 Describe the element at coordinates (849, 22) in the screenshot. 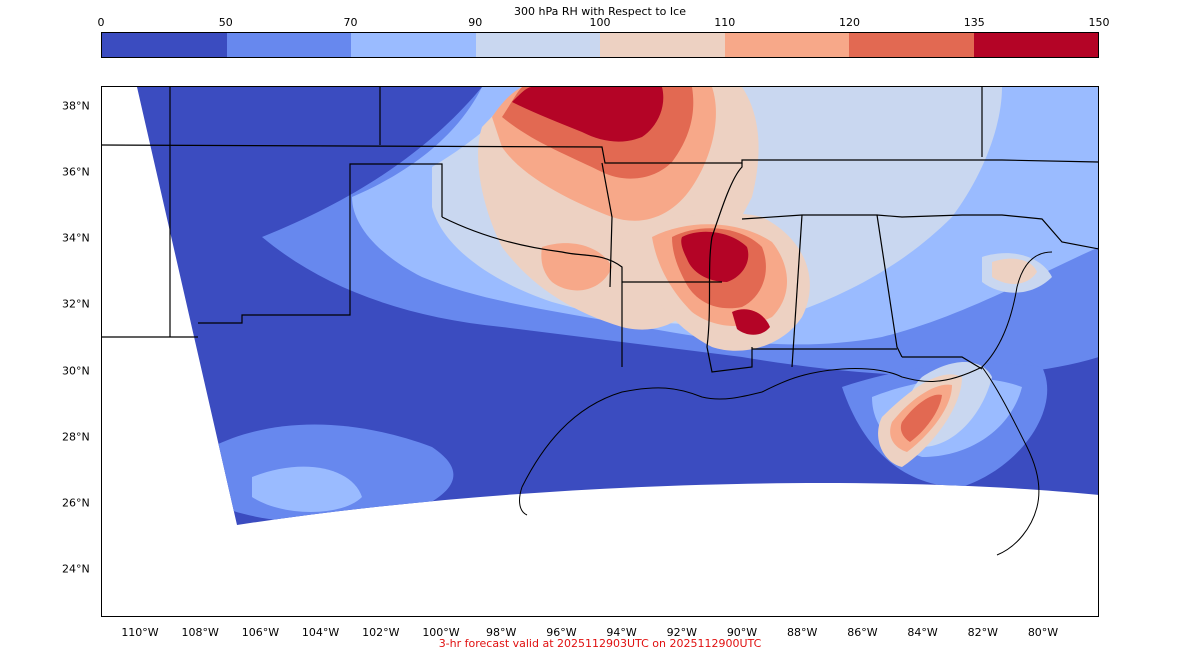

I see `colorbar-tick-label: 120` at that location.